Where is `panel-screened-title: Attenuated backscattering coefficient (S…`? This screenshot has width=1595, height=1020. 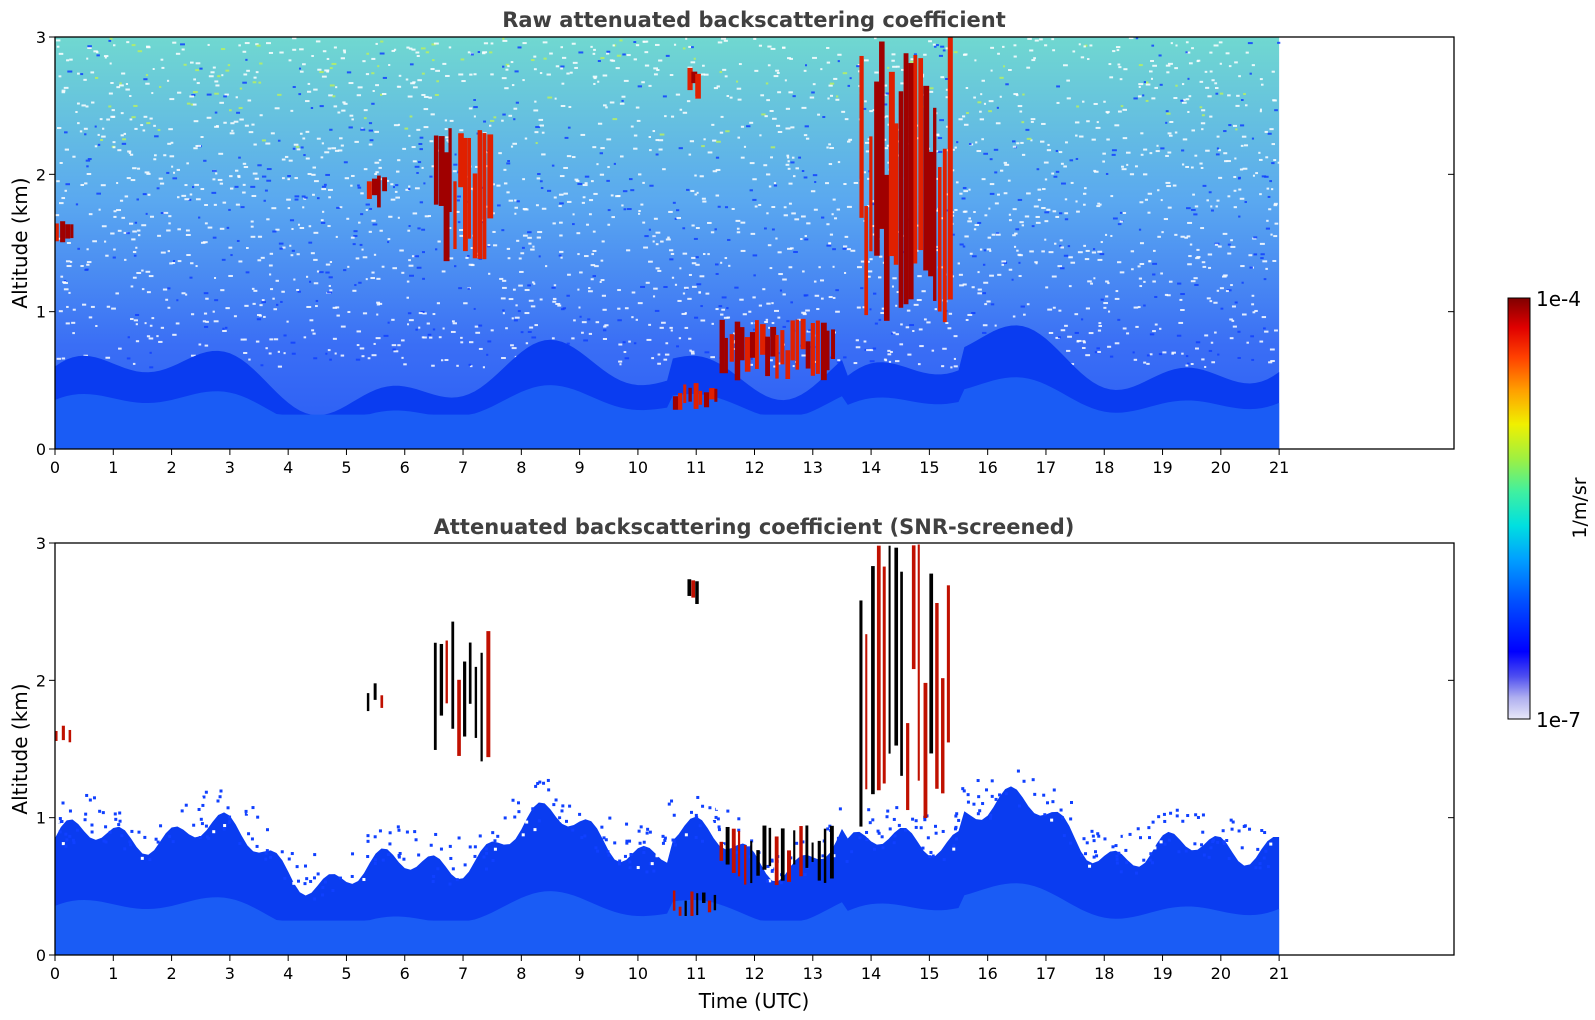 panel-screened-title: Attenuated backscattering coefficient (S… is located at coordinates (754, 527).